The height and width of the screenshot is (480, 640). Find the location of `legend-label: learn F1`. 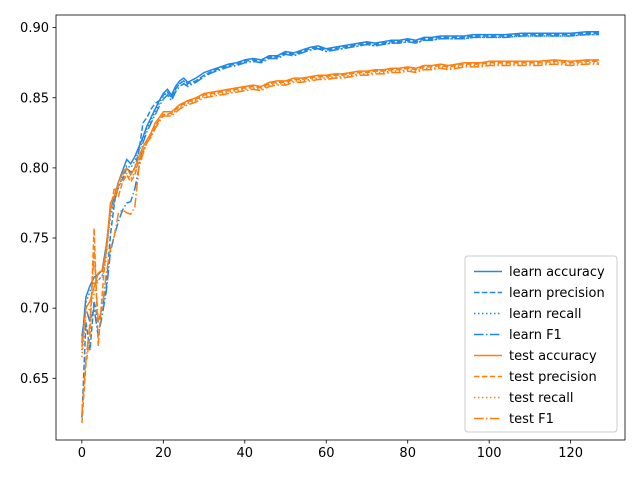

legend-label: learn F1 is located at coordinates (535, 335).